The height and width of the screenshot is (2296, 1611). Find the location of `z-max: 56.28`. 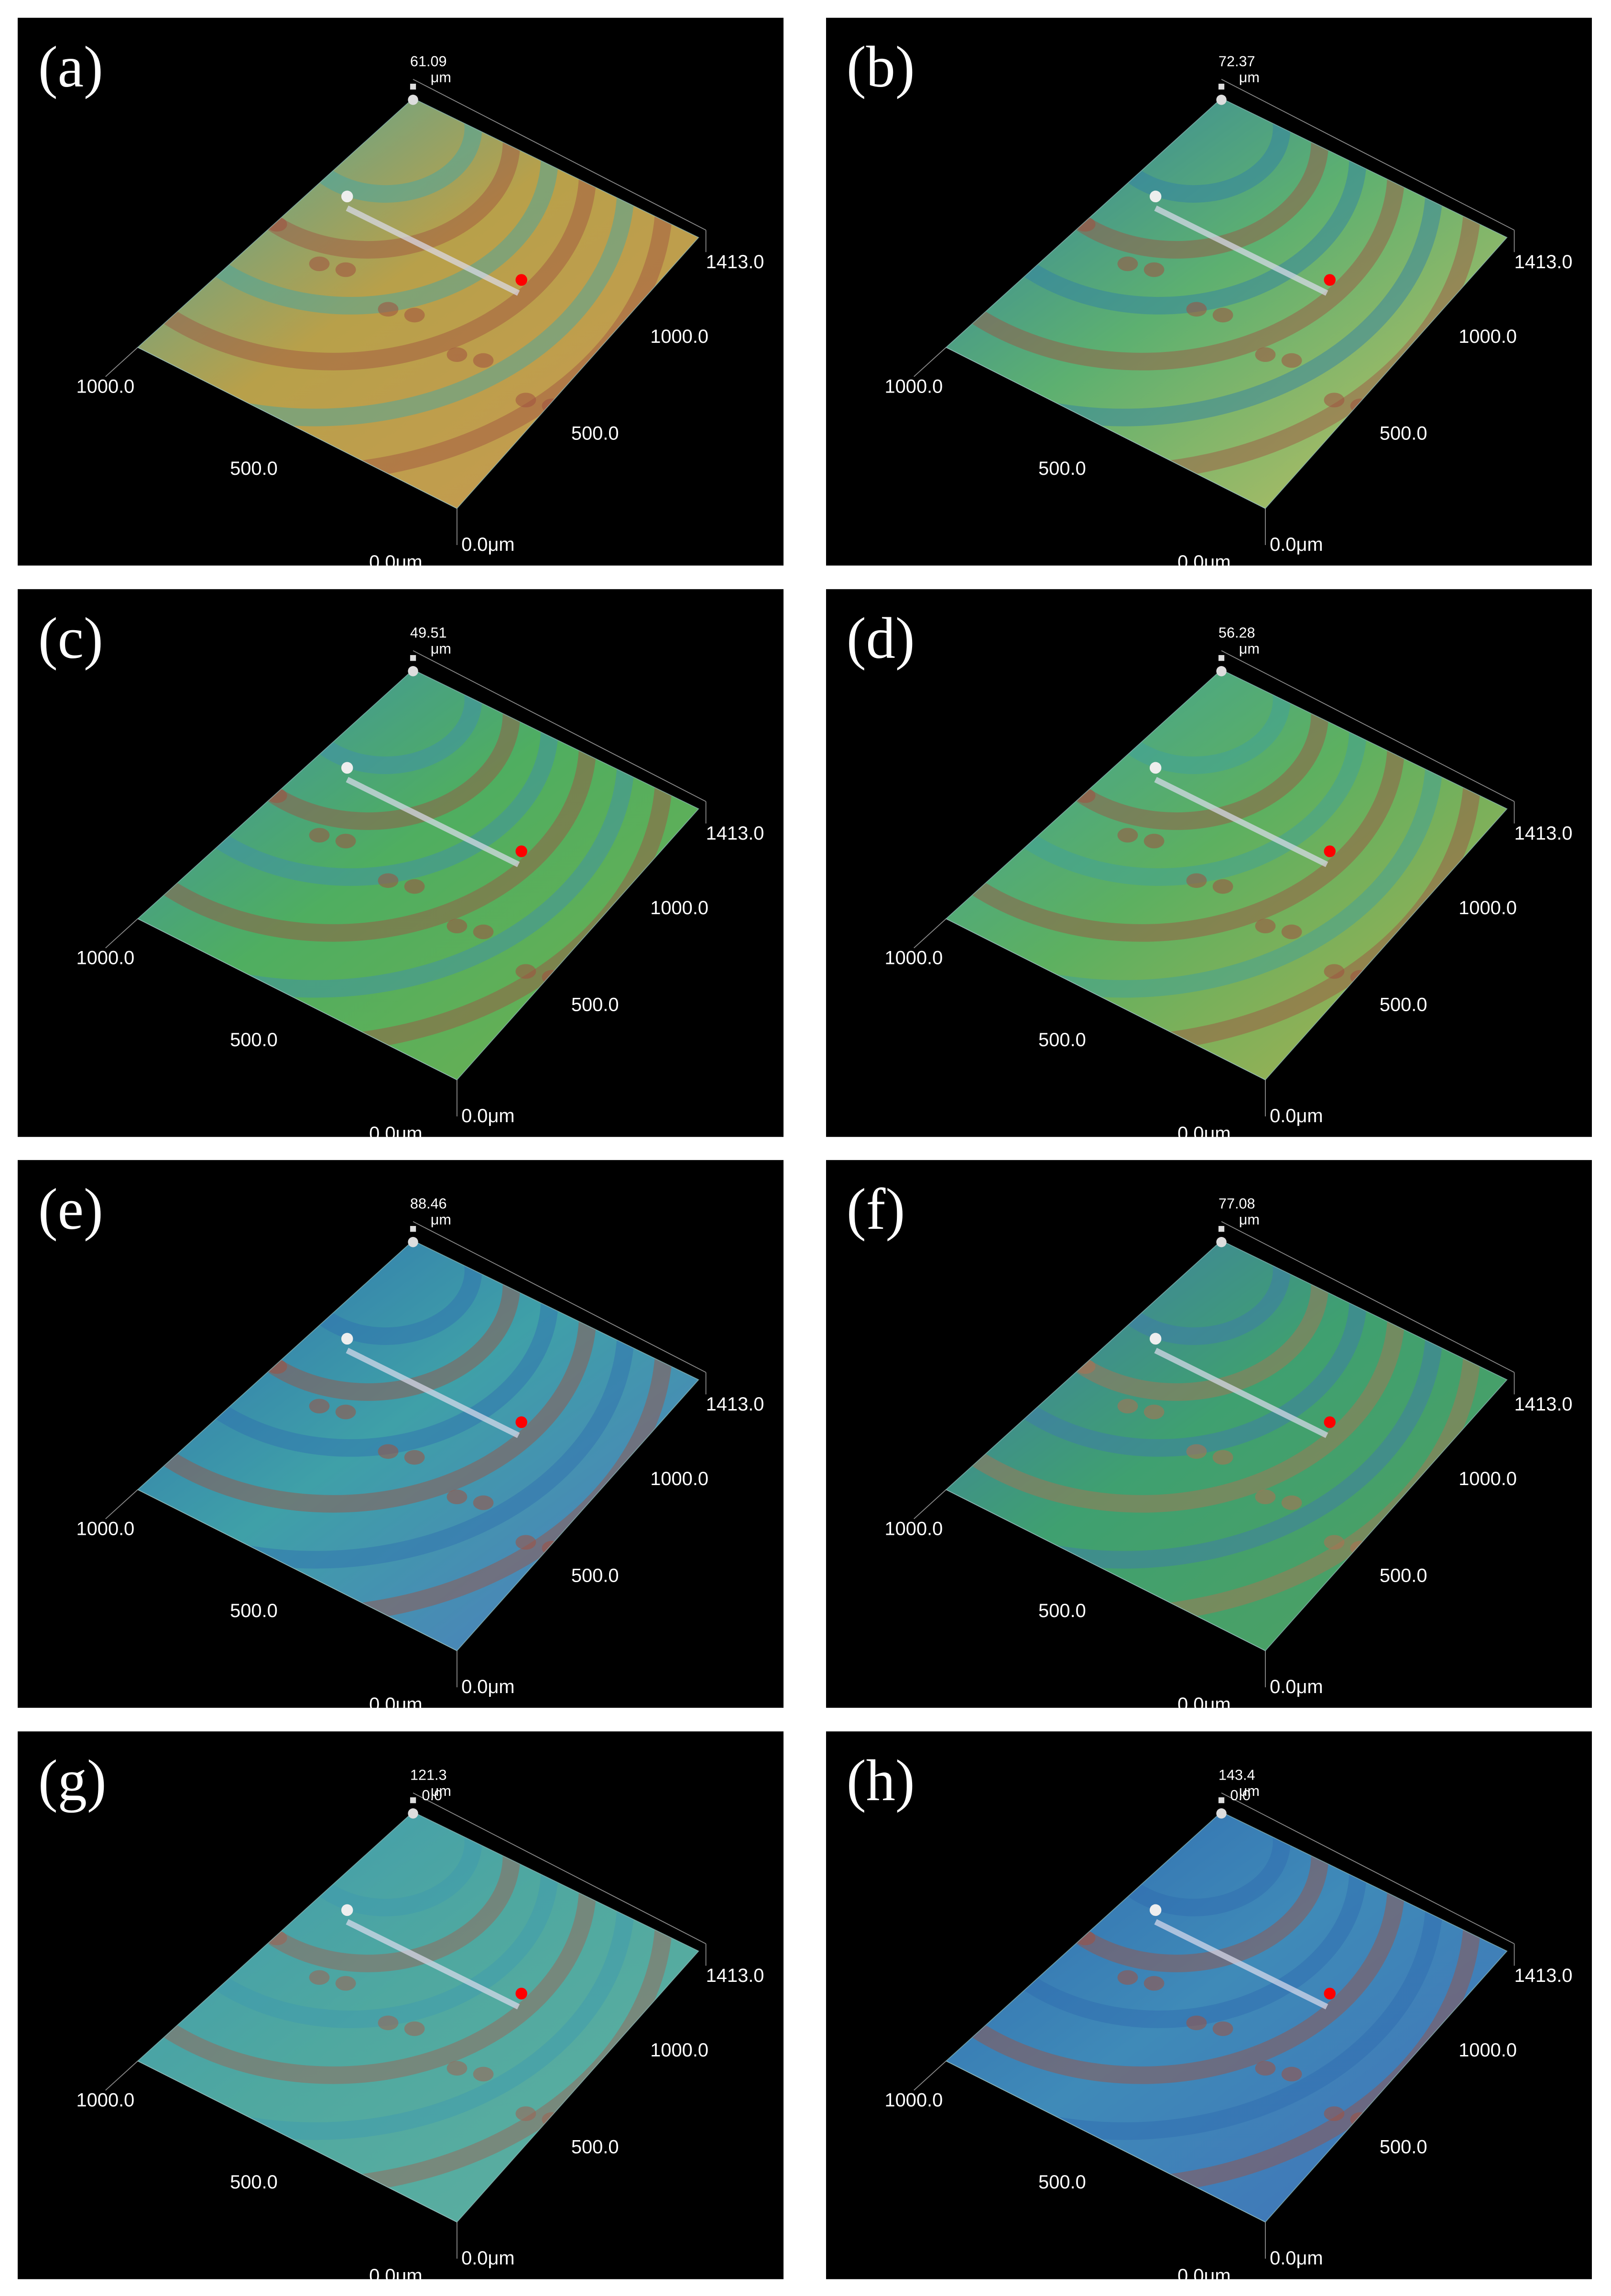

z-max: 56.28 is located at coordinates (1237, 632).